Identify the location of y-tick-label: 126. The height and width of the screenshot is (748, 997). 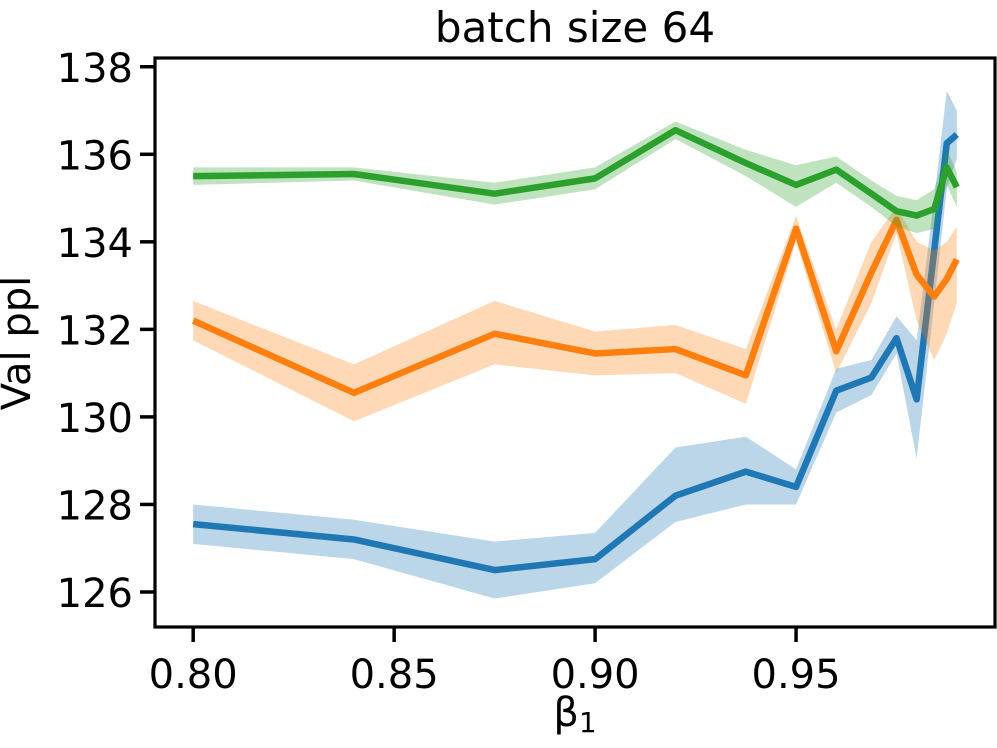
(95, 594).